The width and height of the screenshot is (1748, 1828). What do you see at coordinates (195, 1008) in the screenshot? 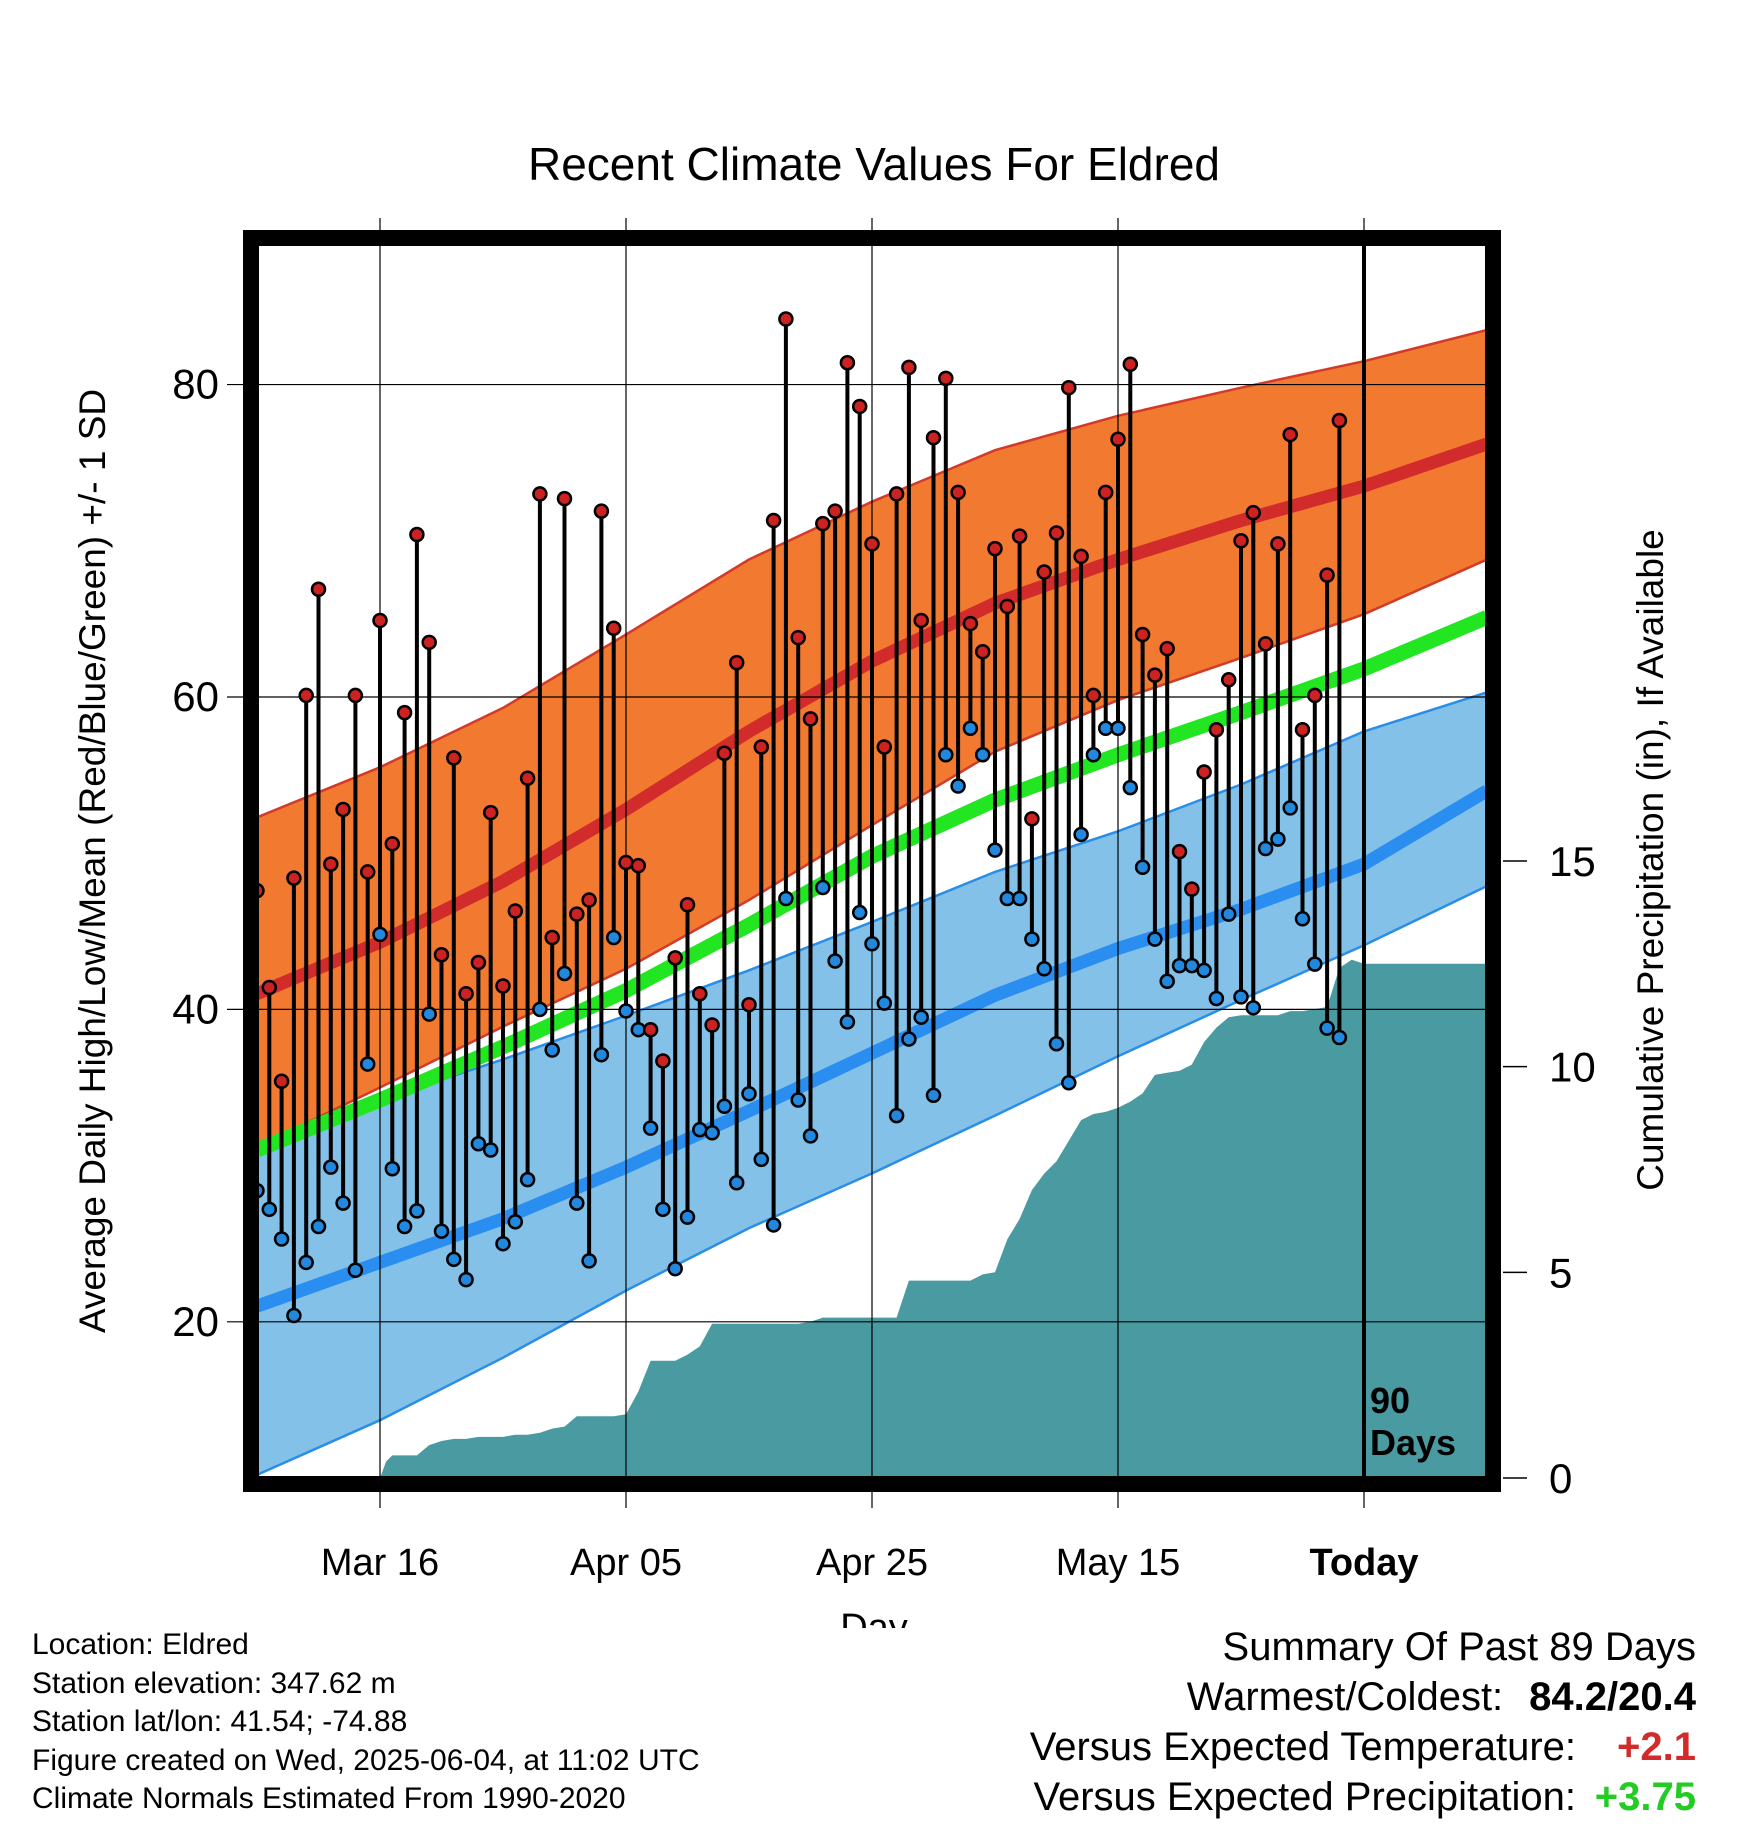
I see `y-tick-label: 40` at bounding box center [195, 1008].